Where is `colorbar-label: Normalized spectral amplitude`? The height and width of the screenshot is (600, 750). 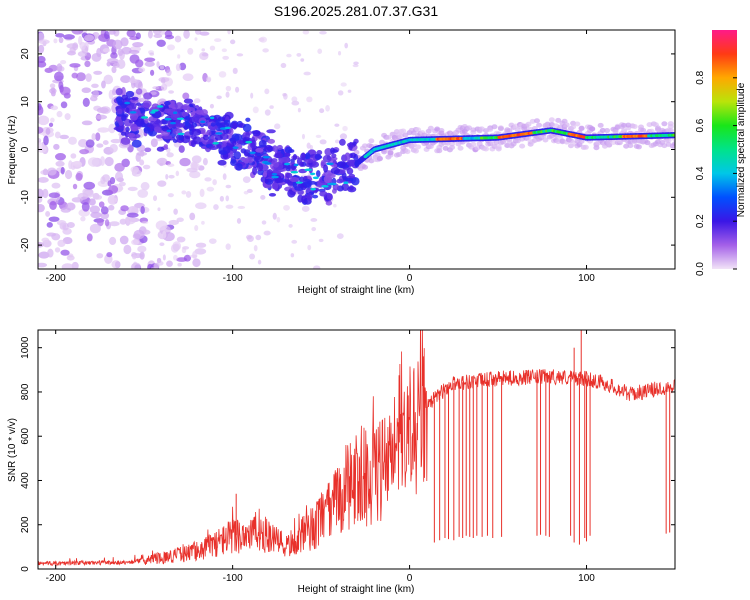 colorbar-label: Normalized spectral amplitude is located at coordinates (741, 149).